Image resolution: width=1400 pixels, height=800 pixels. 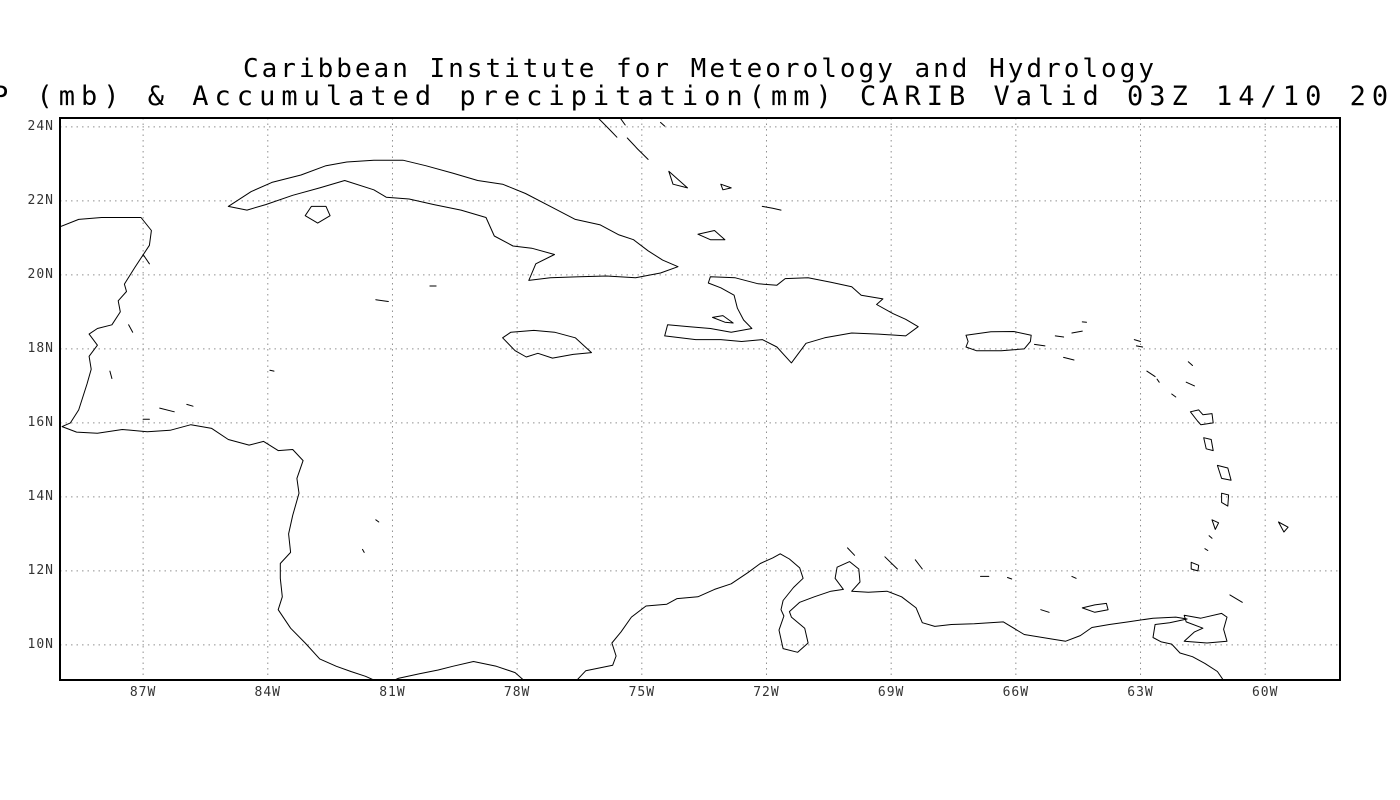 I want to click on coastline-mayaguana, so click(x=726, y=187).